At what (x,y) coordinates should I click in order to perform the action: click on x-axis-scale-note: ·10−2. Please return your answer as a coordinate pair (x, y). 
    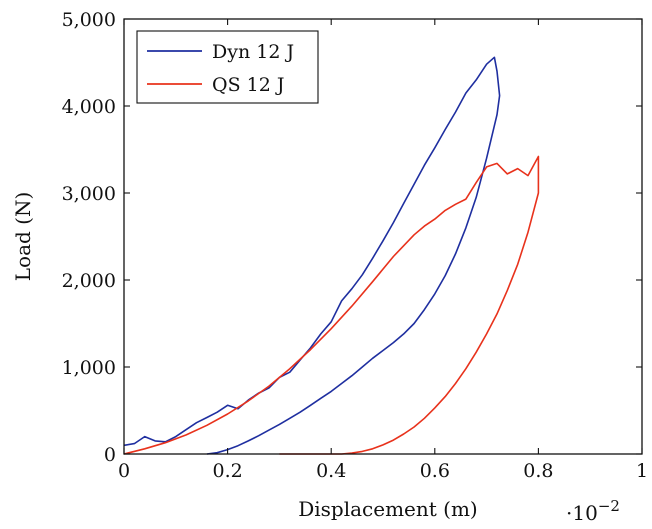
    Looking at the image, I should click on (593, 511).